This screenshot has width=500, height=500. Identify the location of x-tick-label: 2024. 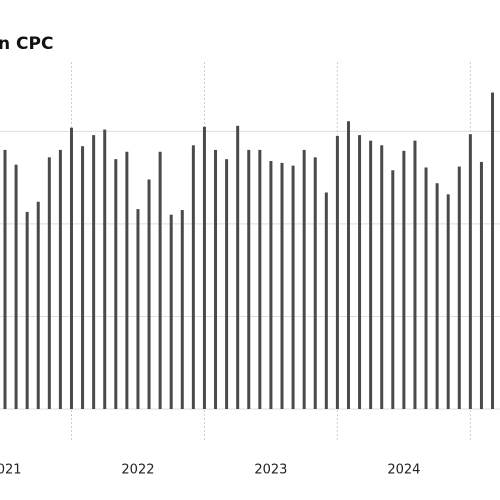
(403, 470).